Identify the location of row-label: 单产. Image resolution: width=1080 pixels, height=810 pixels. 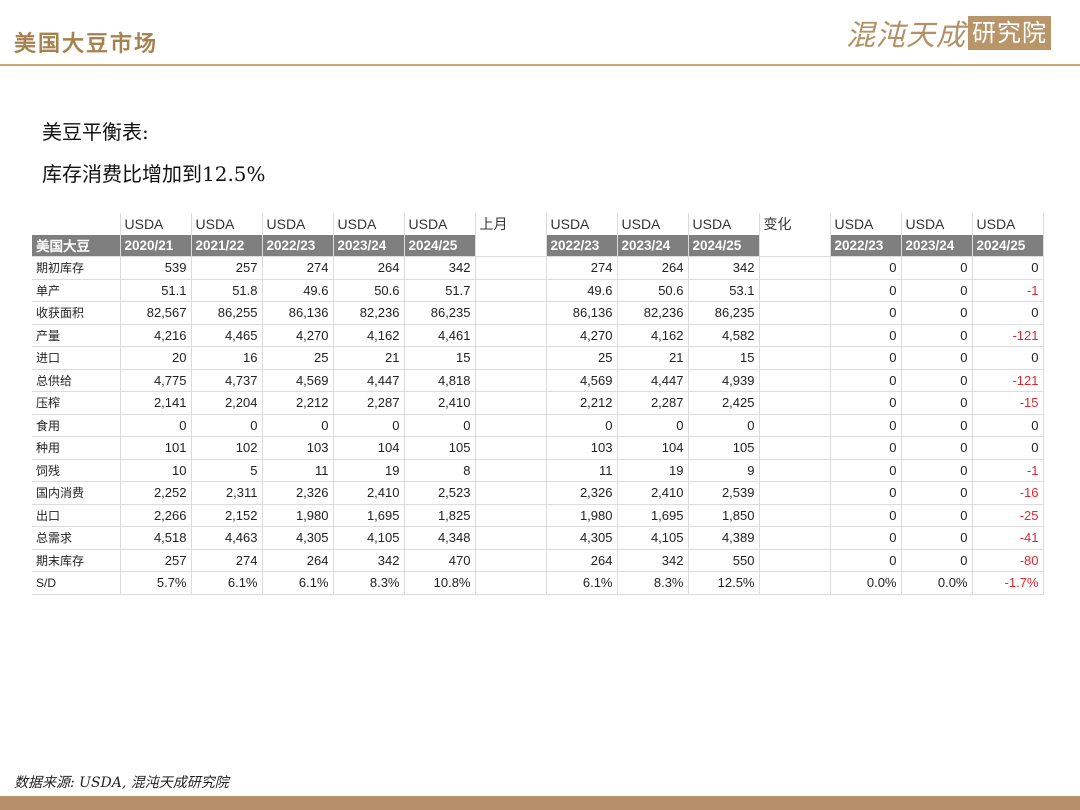
(76, 290).